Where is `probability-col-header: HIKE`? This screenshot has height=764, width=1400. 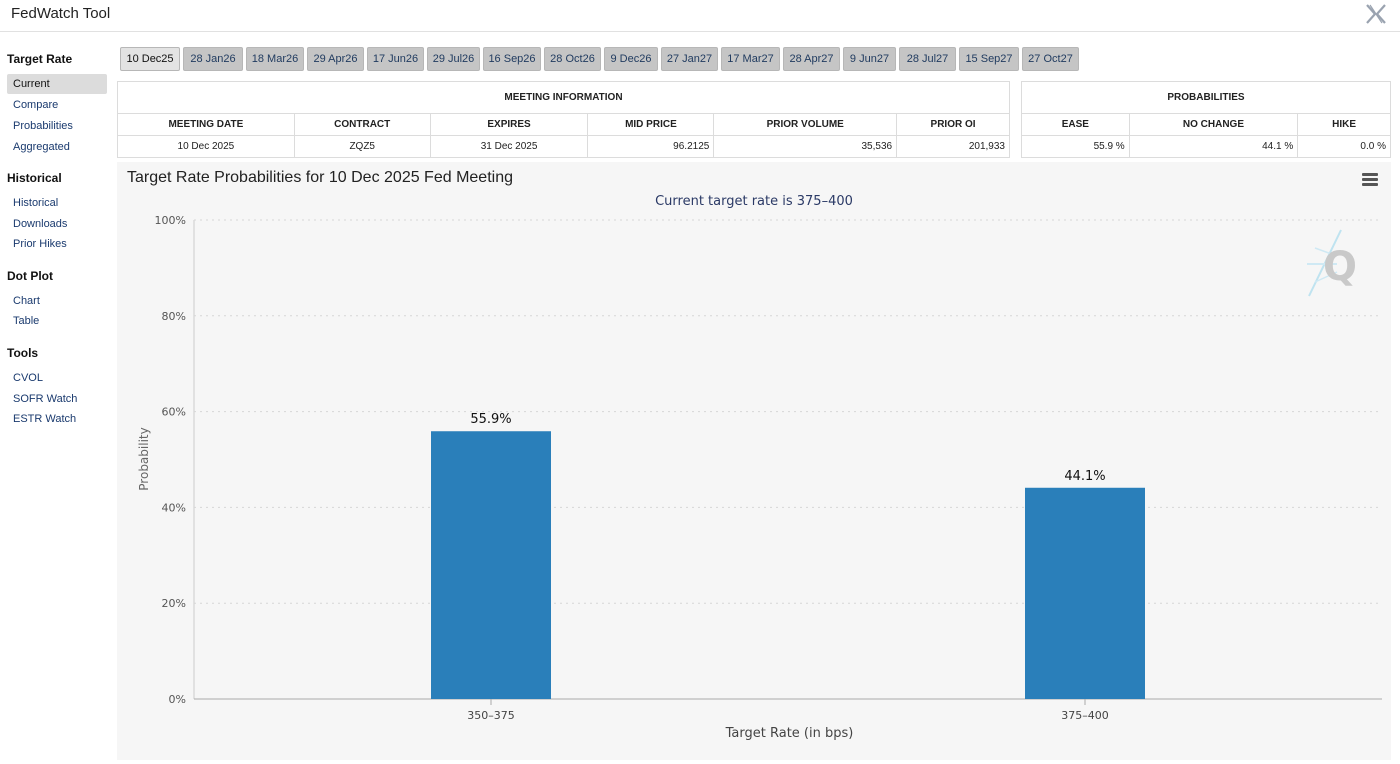 probability-col-header: HIKE is located at coordinates (1344, 124).